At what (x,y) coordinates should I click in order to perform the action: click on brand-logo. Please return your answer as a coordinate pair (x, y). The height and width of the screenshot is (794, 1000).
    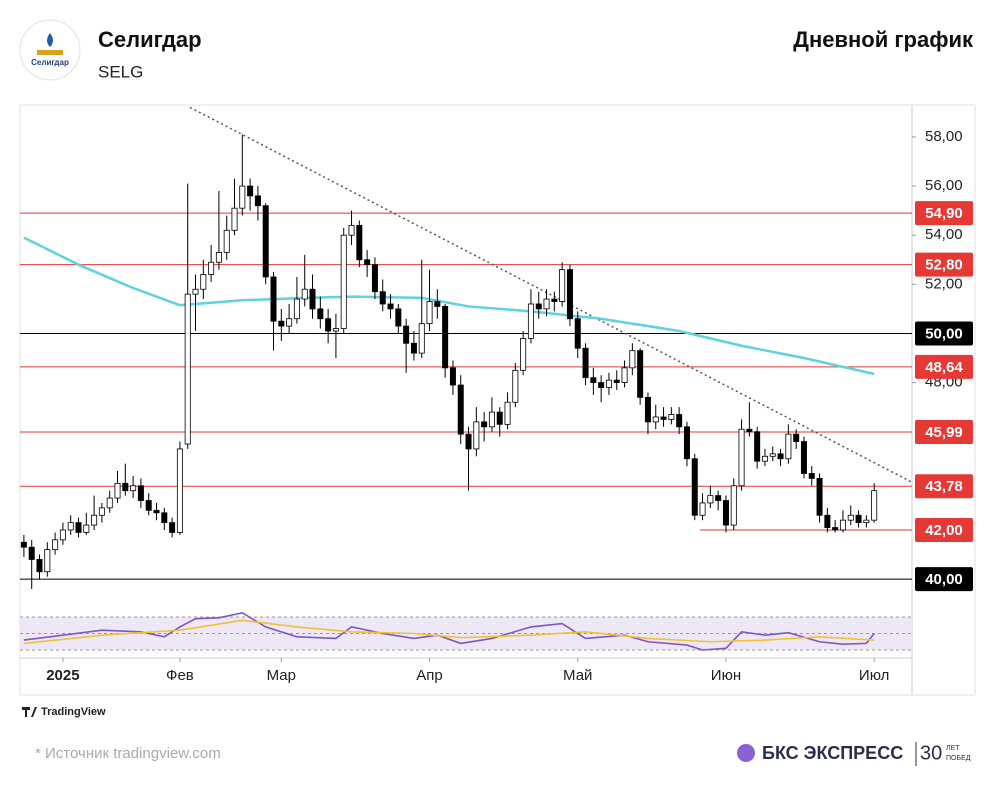
    Looking at the image, I should click on (746, 753).